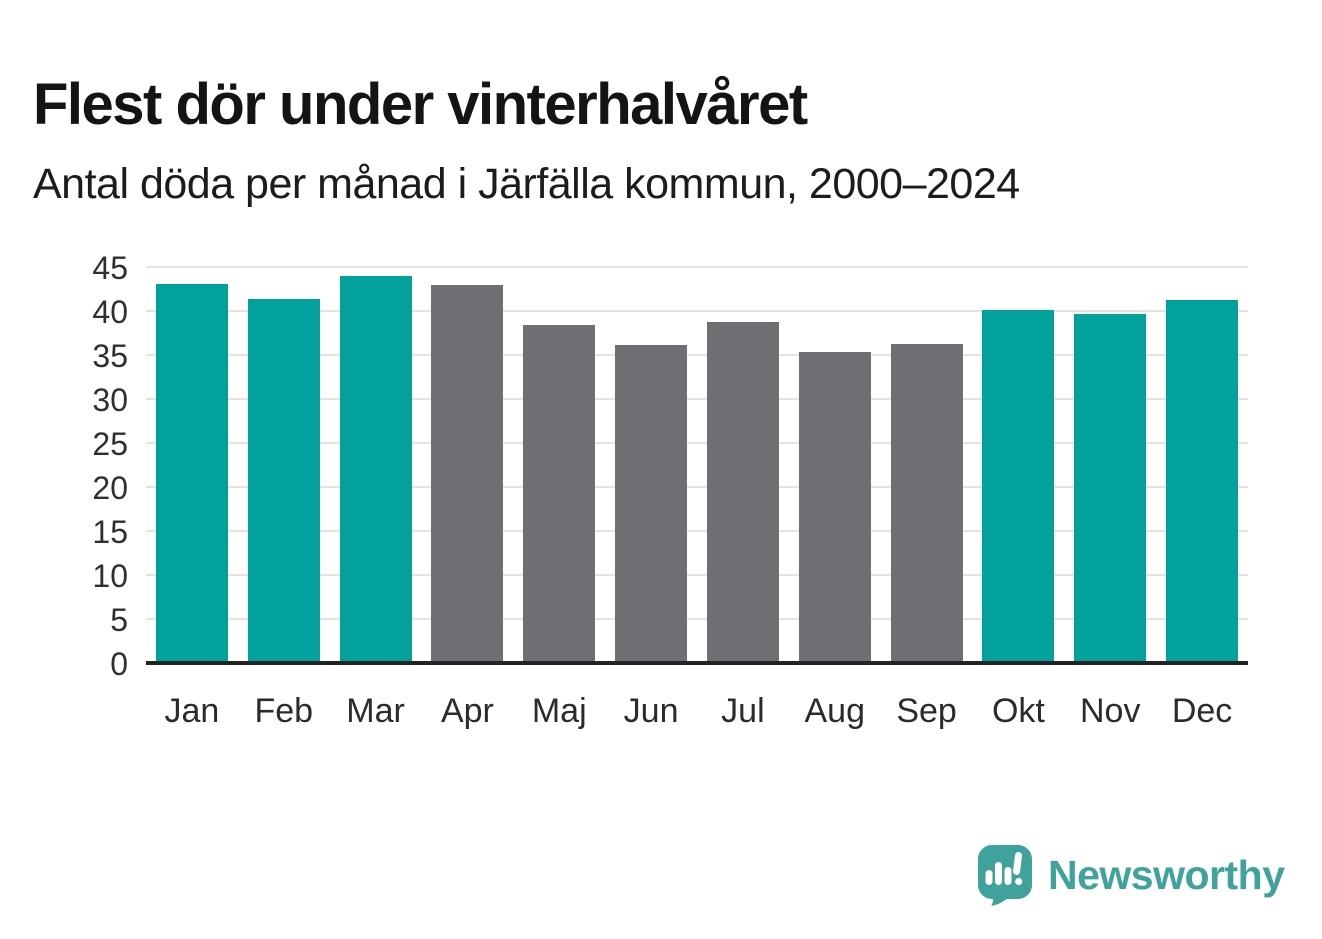  I want to click on y-tick-label-20: 20, so click(110, 488).